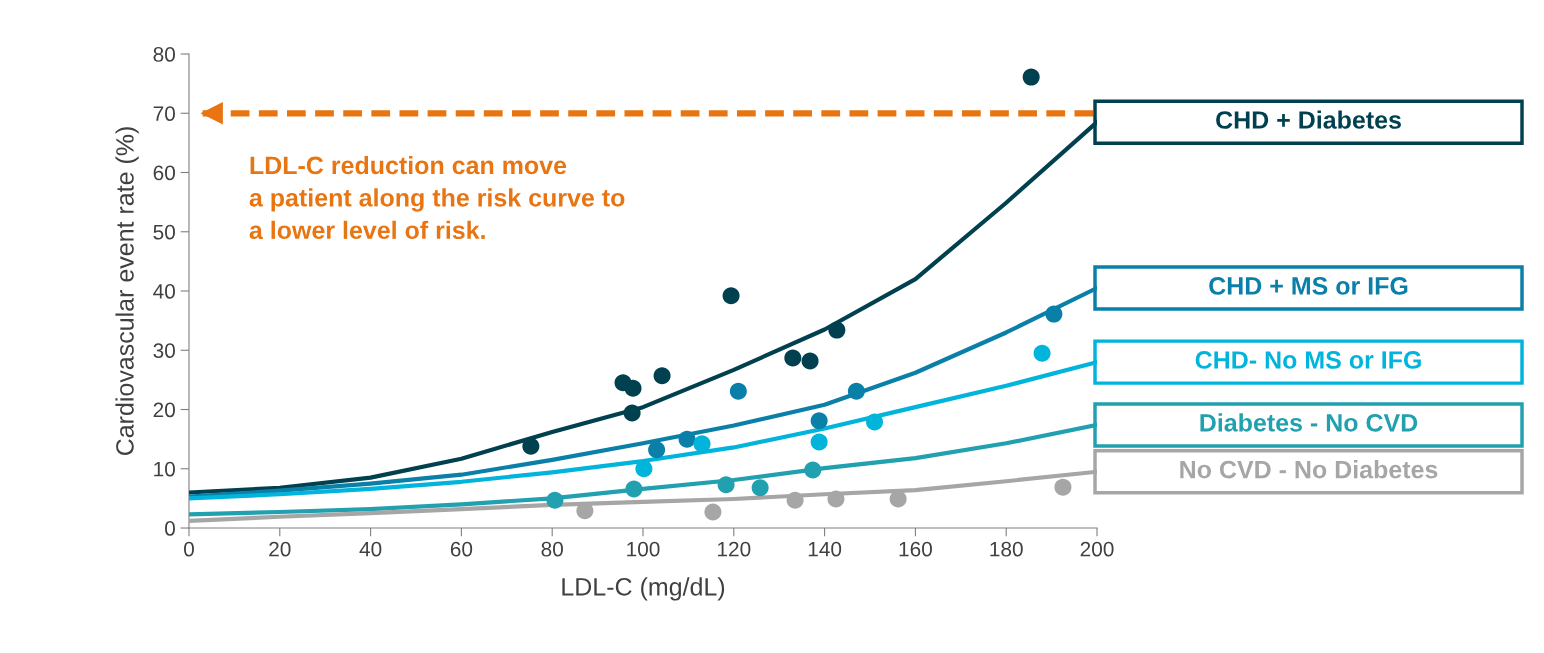 The image size is (1544, 653). I want to click on text: CHD- No MS or IFG, so click(1308, 360).